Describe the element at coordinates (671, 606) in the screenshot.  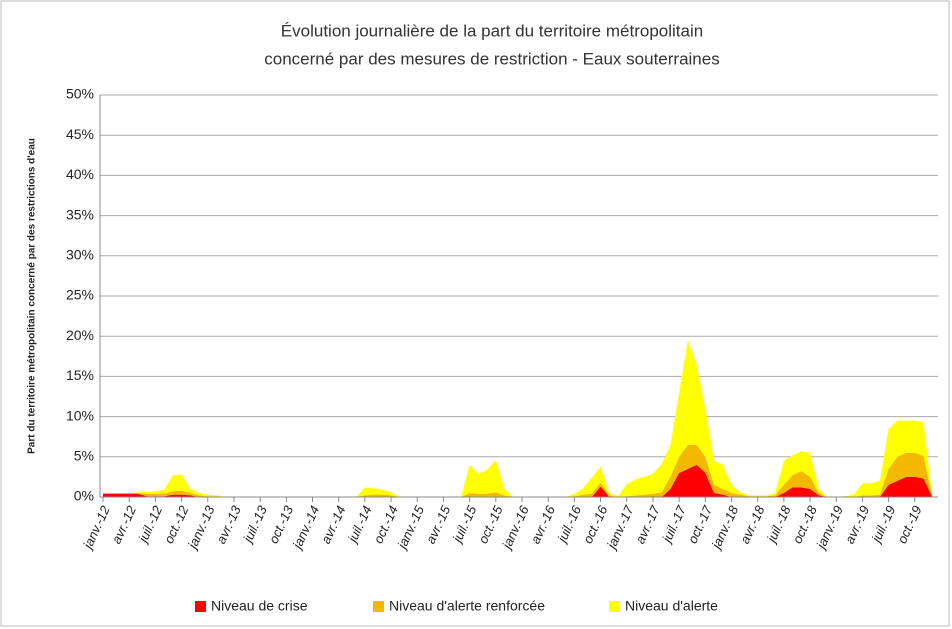
I see `legend-label: Niveau d'alerte` at that location.